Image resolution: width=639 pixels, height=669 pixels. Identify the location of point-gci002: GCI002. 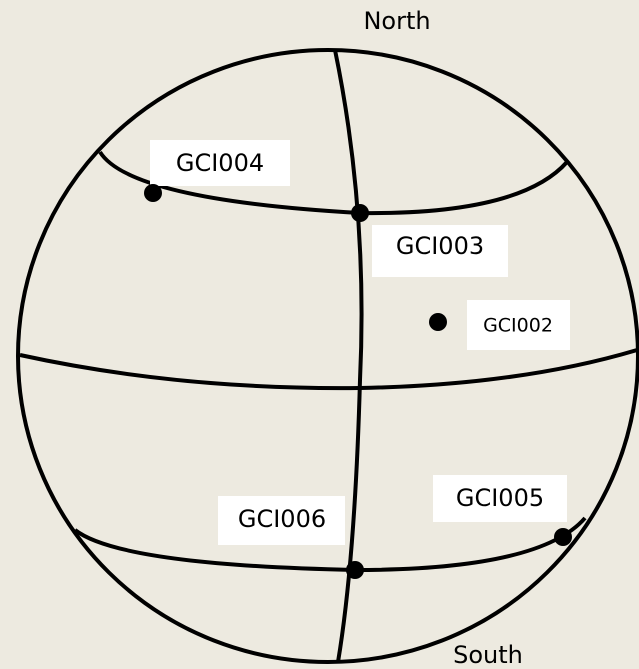
(499, 325).